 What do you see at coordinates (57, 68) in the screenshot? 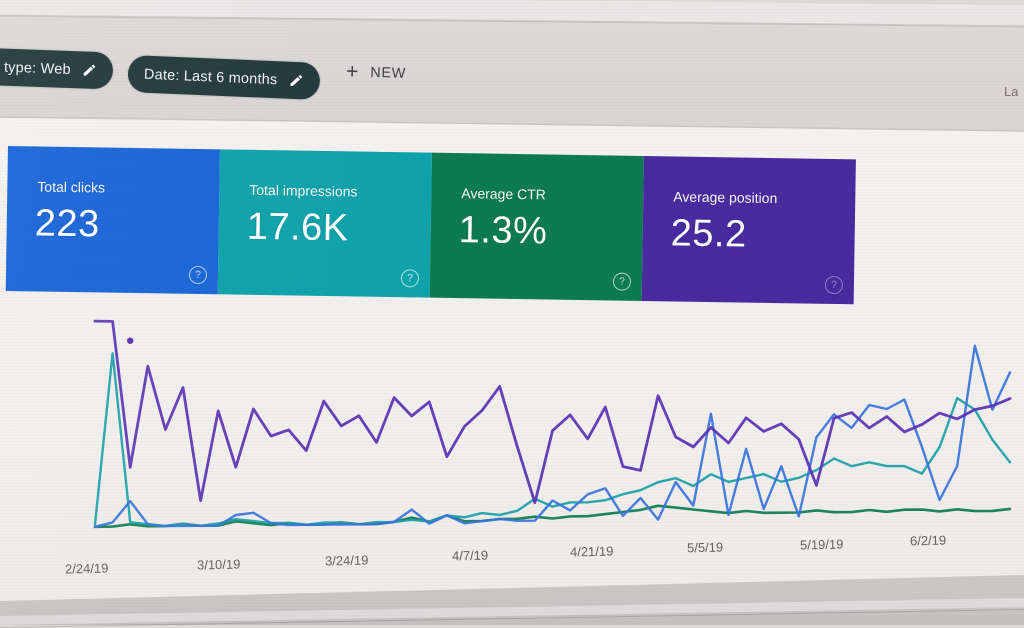
I see `filter-chip-search-type: type: Web` at bounding box center [57, 68].